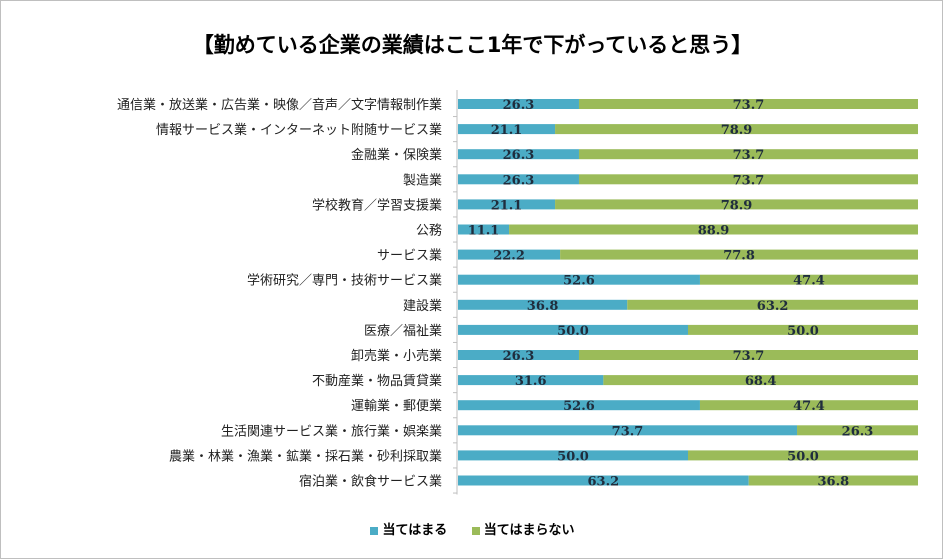 This screenshot has height=559, width=943. I want to click on category-label: 卸売業・小売業, so click(396, 356).